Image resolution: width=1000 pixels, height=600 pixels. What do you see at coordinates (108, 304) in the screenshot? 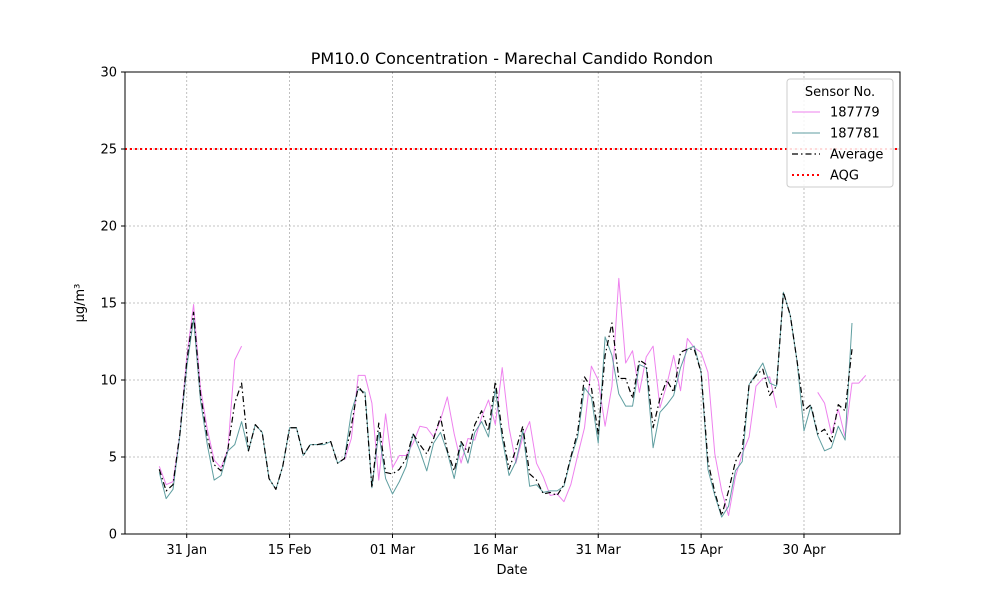
I see `y-tick-label: 15` at bounding box center [108, 304].